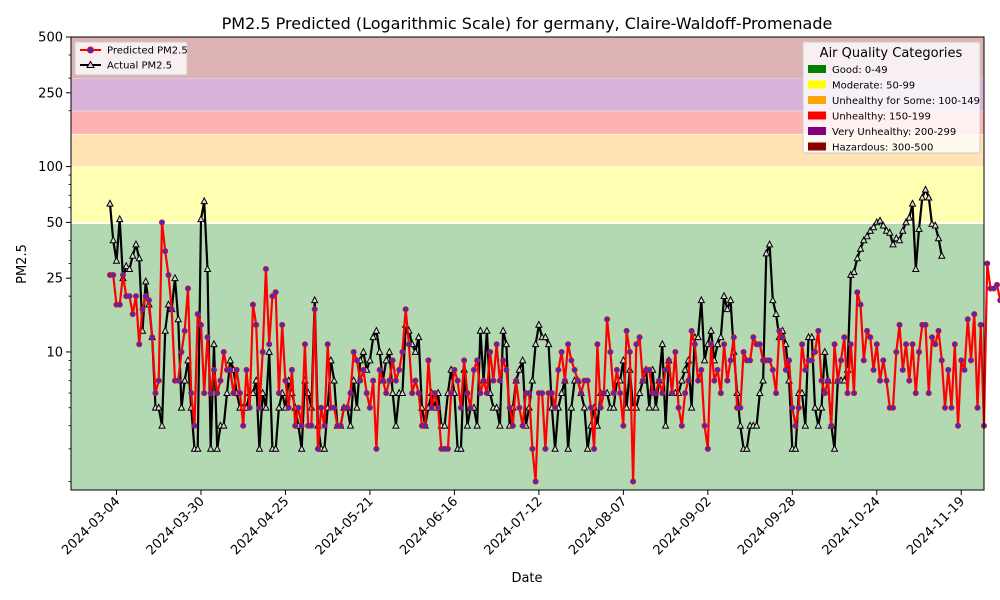 The image size is (1000, 600). I want to click on aqi-legend-label: Moderate: 50-99, so click(873, 86).